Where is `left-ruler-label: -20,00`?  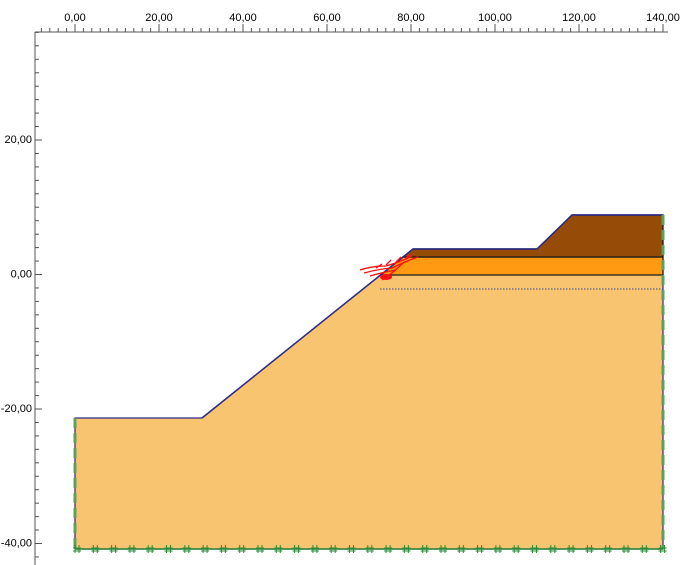
left-ruler-label: -20,00 is located at coordinates (16, 409).